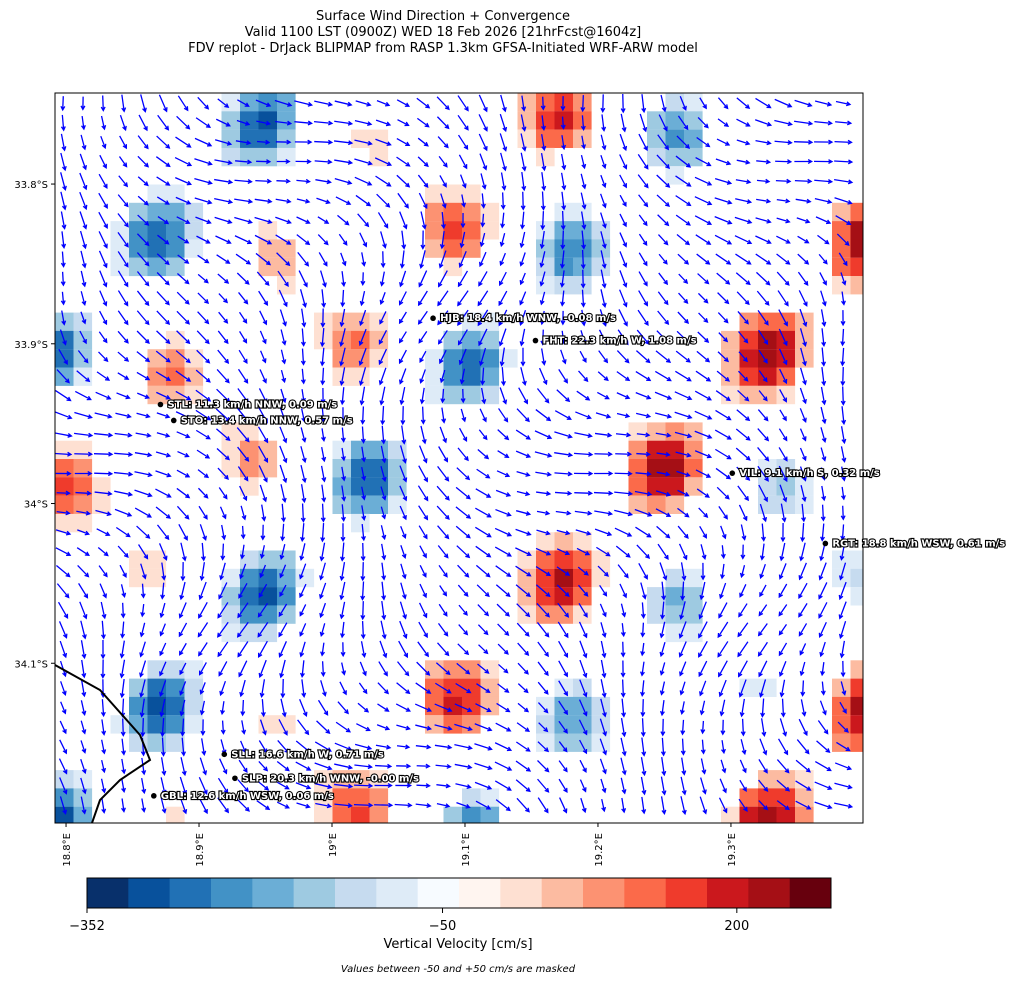  Describe the element at coordinates (809, 473) in the screenshot. I see `station-label: VIL: 9.1 km/h S, 0.32 m/s` at that location.